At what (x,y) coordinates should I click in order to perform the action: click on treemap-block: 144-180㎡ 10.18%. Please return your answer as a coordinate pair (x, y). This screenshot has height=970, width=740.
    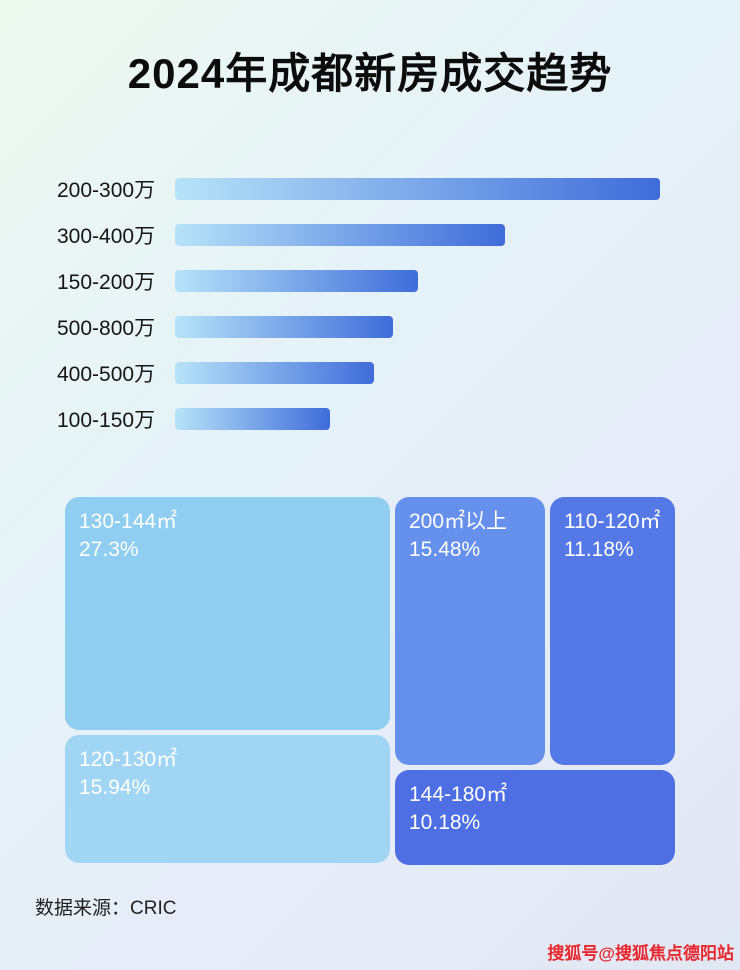
    Looking at the image, I should click on (535, 817).